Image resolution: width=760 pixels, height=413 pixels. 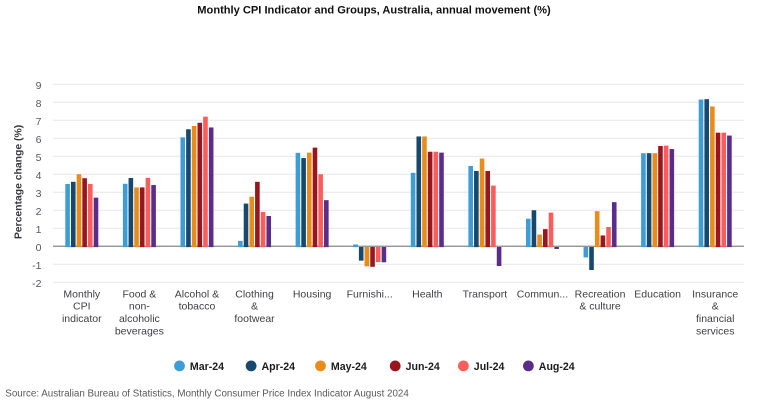 I want to click on svg-text: 8, so click(x=39, y=104).